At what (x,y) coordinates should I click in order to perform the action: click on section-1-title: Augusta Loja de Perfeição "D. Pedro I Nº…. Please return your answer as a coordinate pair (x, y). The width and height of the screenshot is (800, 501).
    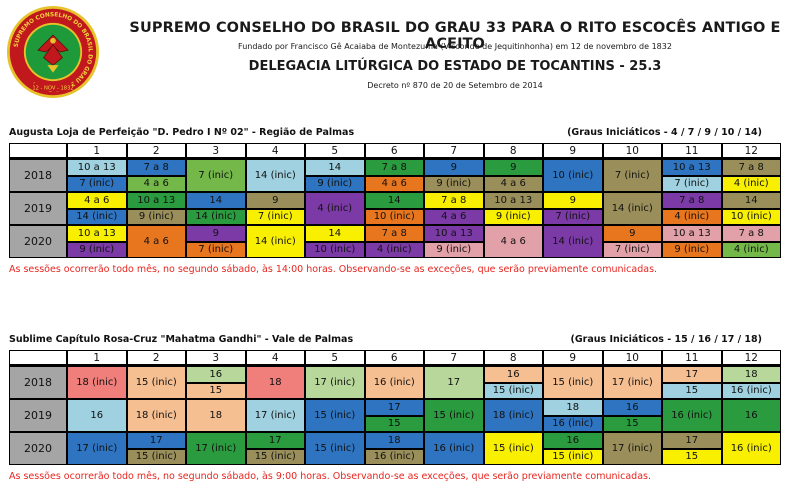
    Looking at the image, I should click on (182, 132).